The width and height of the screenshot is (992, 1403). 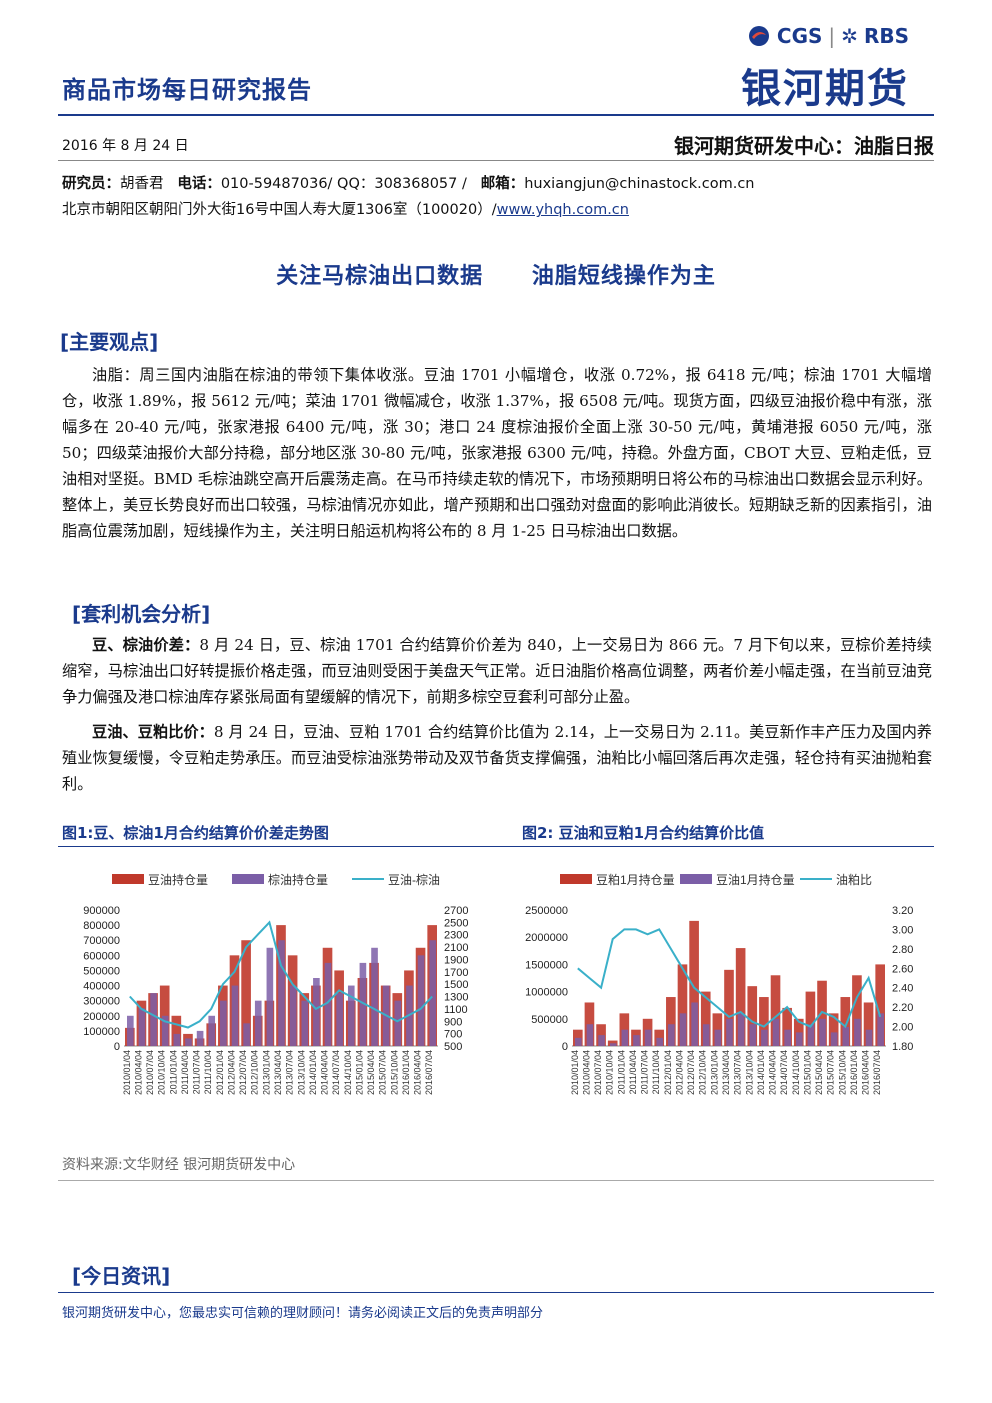 What do you see at coordinates (565, 1047) in the screenshot?
I see `y-left-tick-label: 0` at bounding box center [565, 1047].